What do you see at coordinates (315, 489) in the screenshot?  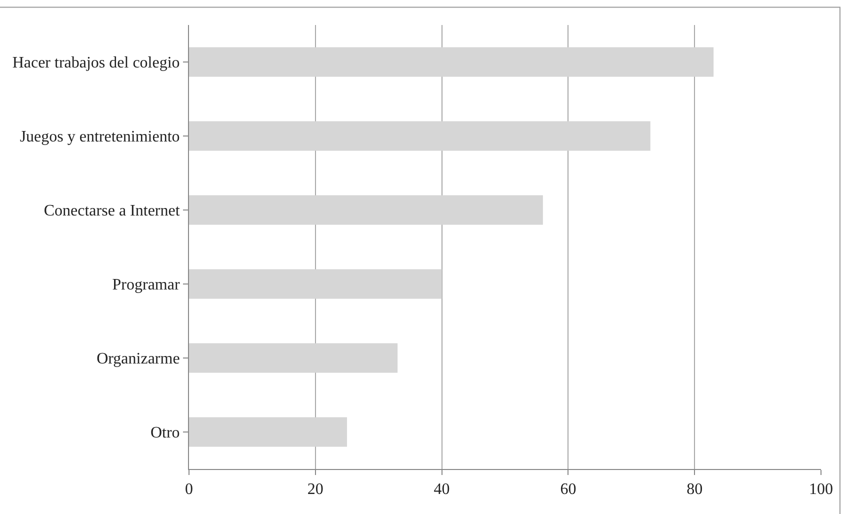 I see `x-tick-label: 20` at bounding box center [315, 489].